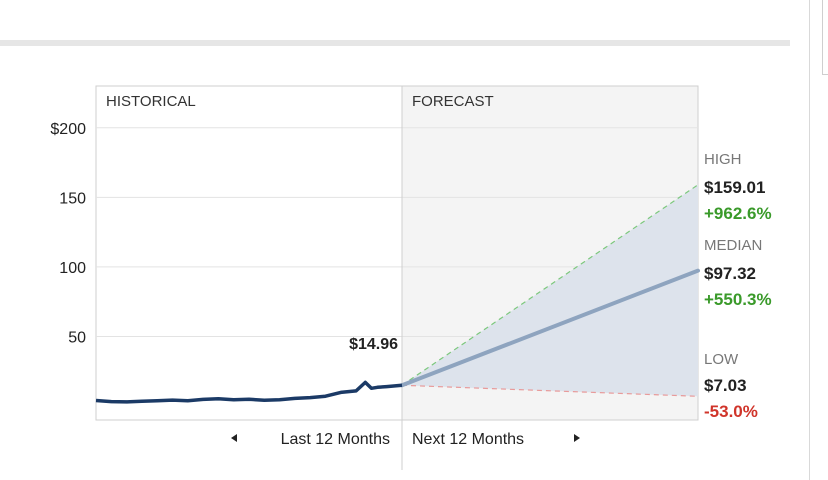  I want to click on high-price: $159.01, so click(734, 187).